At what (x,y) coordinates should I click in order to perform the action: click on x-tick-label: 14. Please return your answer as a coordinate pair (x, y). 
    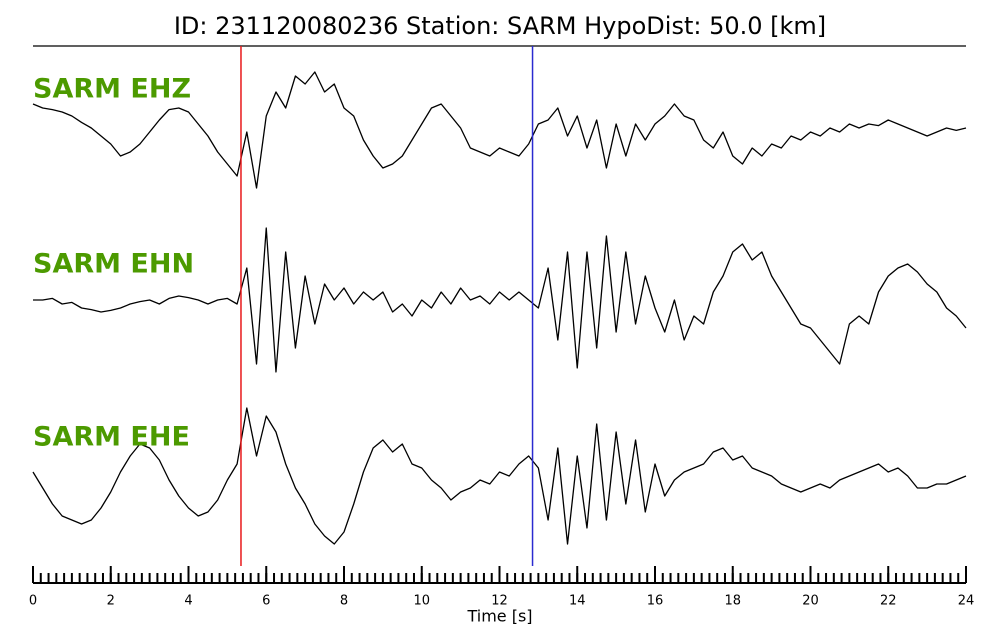
    Looking at the image, I should click on (577, 601).